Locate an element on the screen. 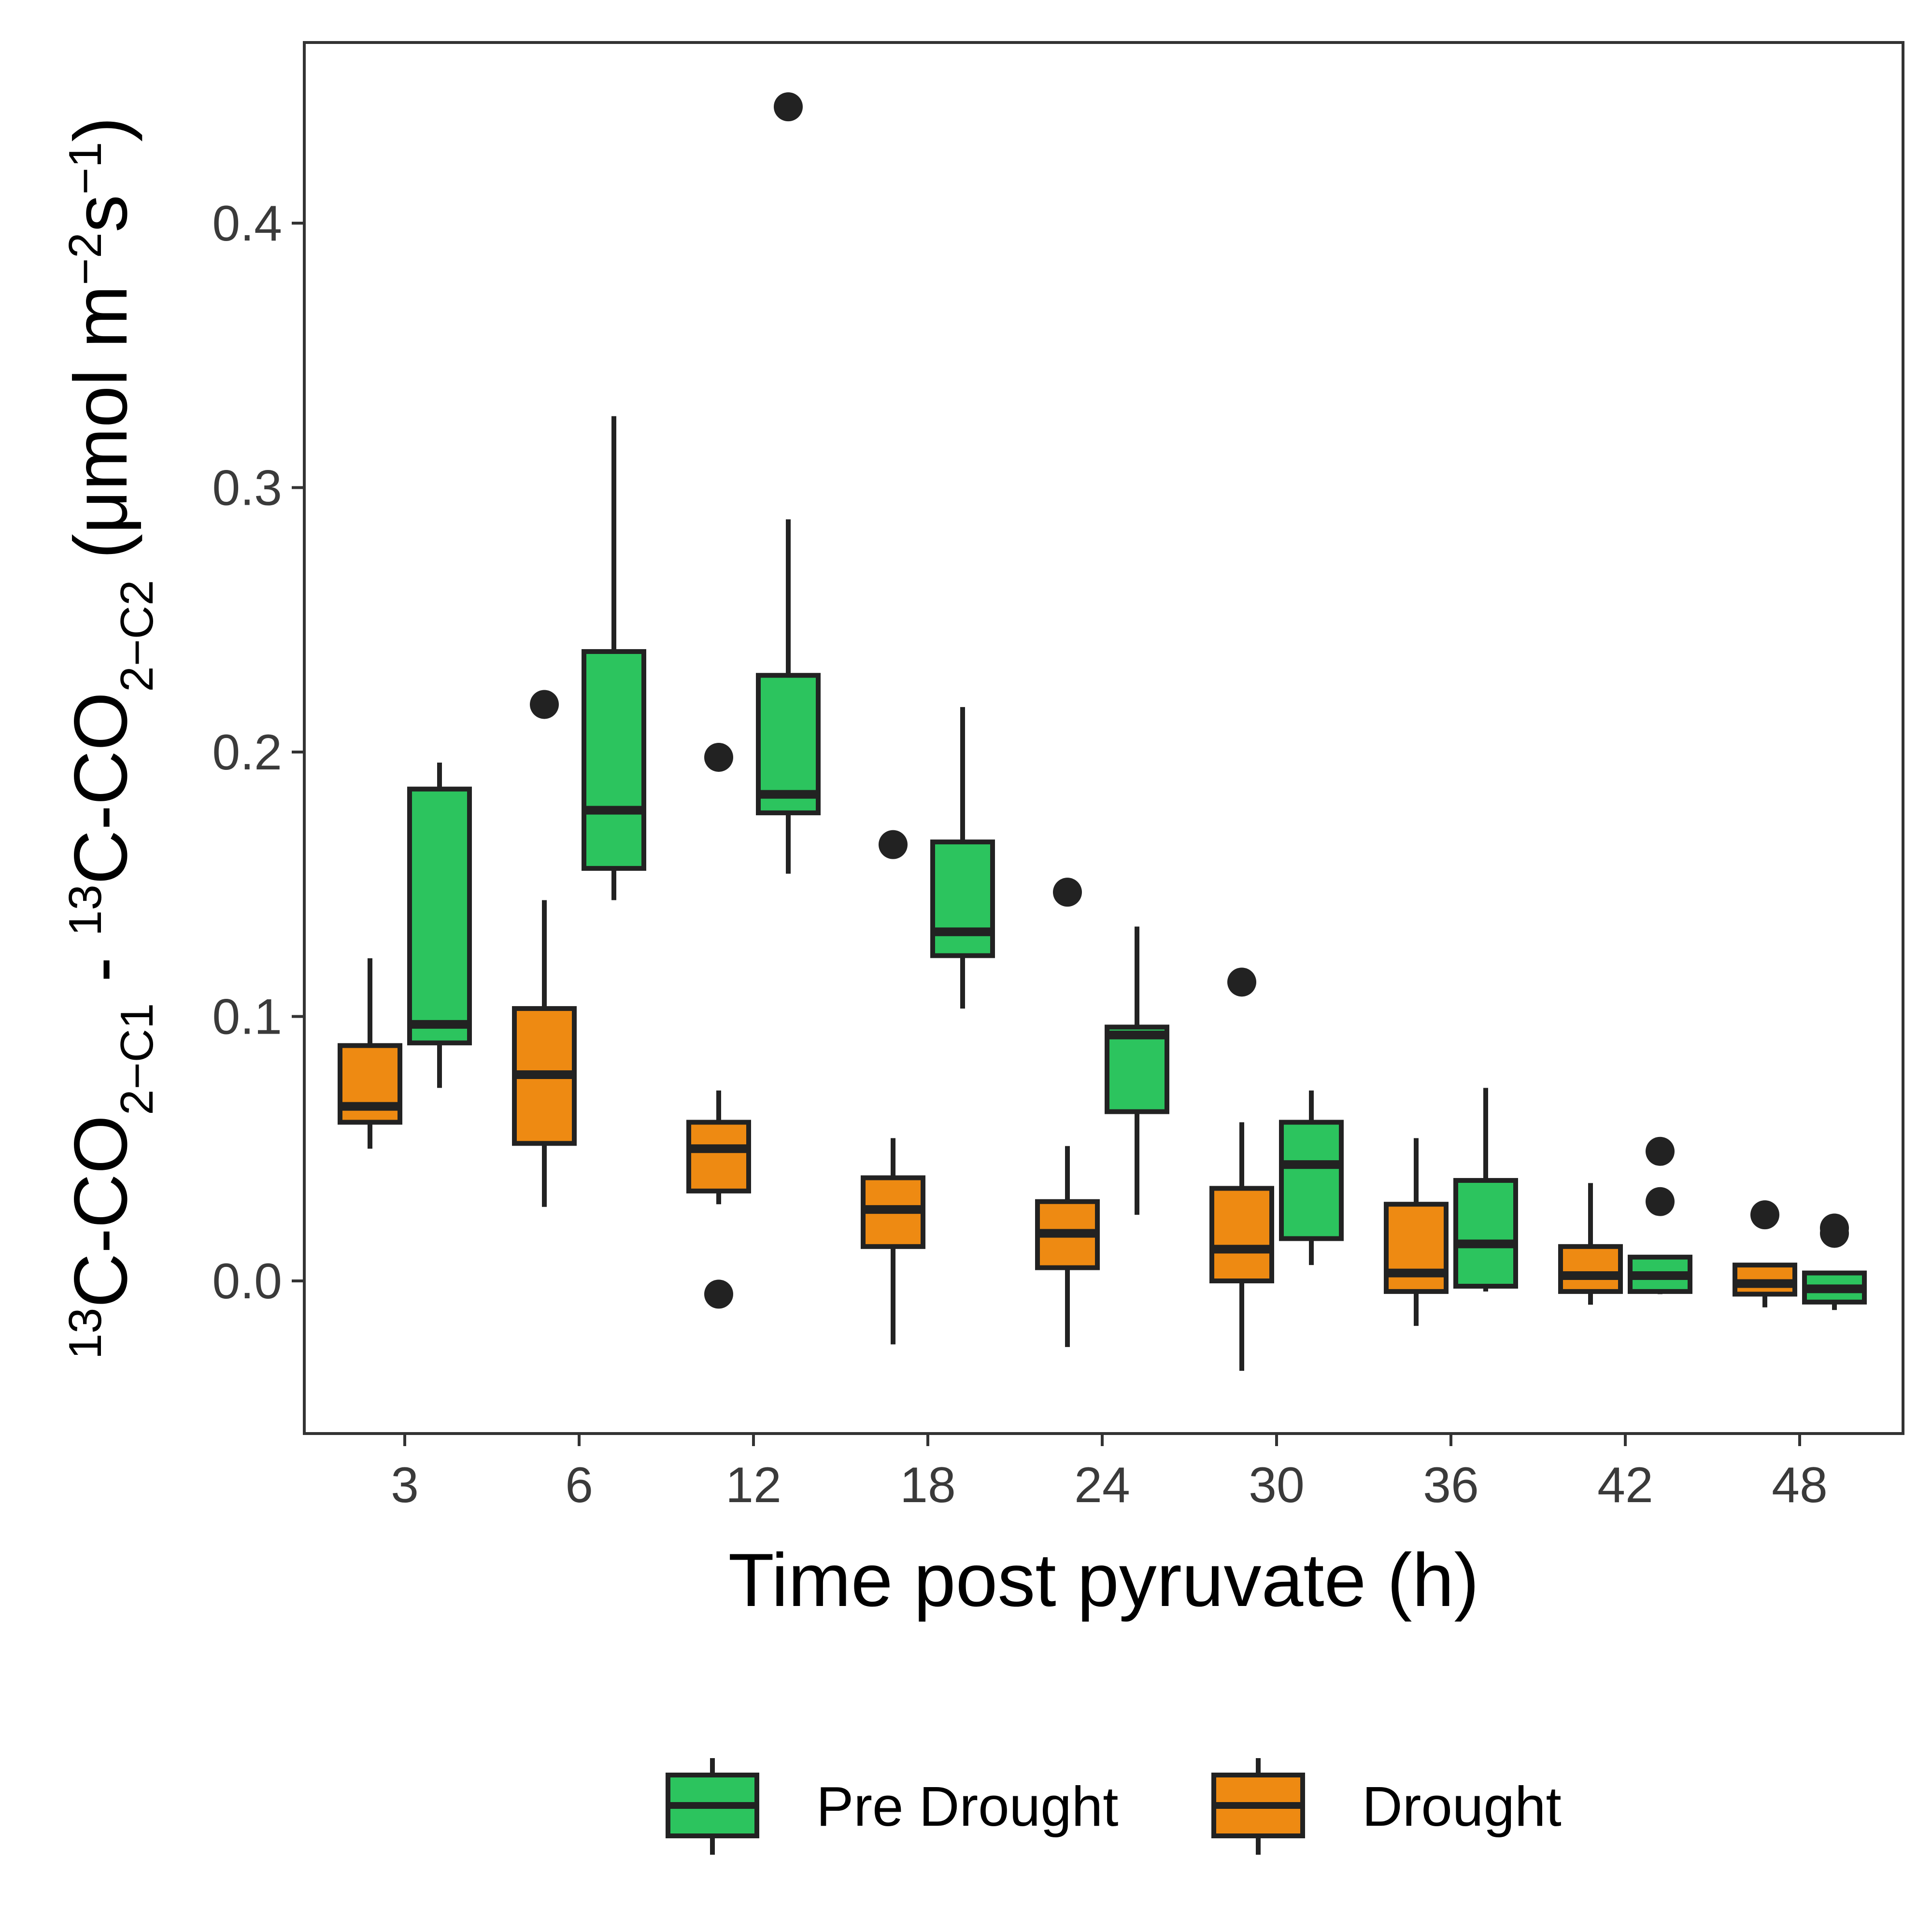  x-tick-label: 42 is located at coordinates (1625, 1485).